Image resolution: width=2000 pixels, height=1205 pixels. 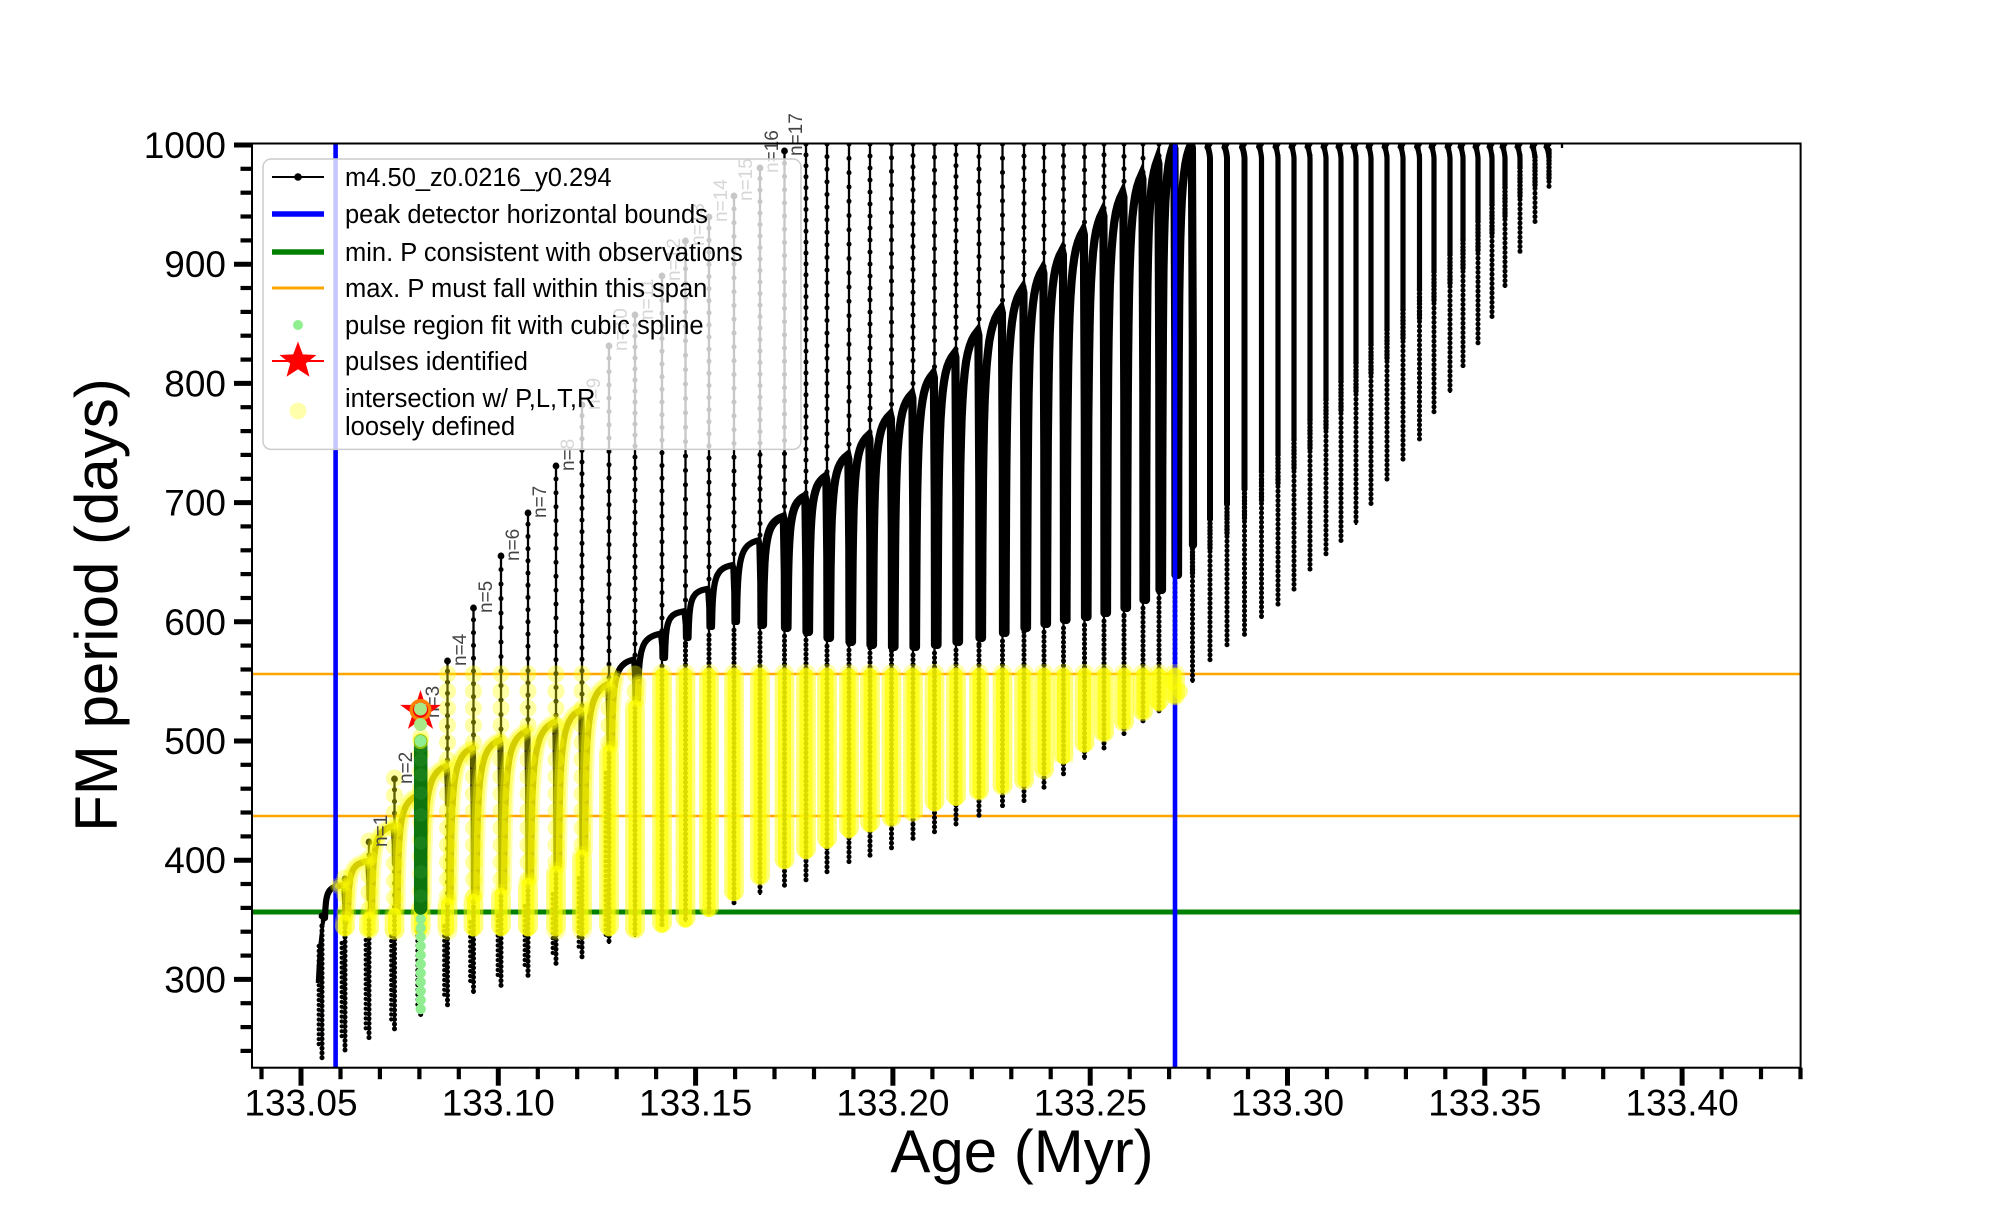 I want to click on svg-text: n=6, so click(x=513, y=545).